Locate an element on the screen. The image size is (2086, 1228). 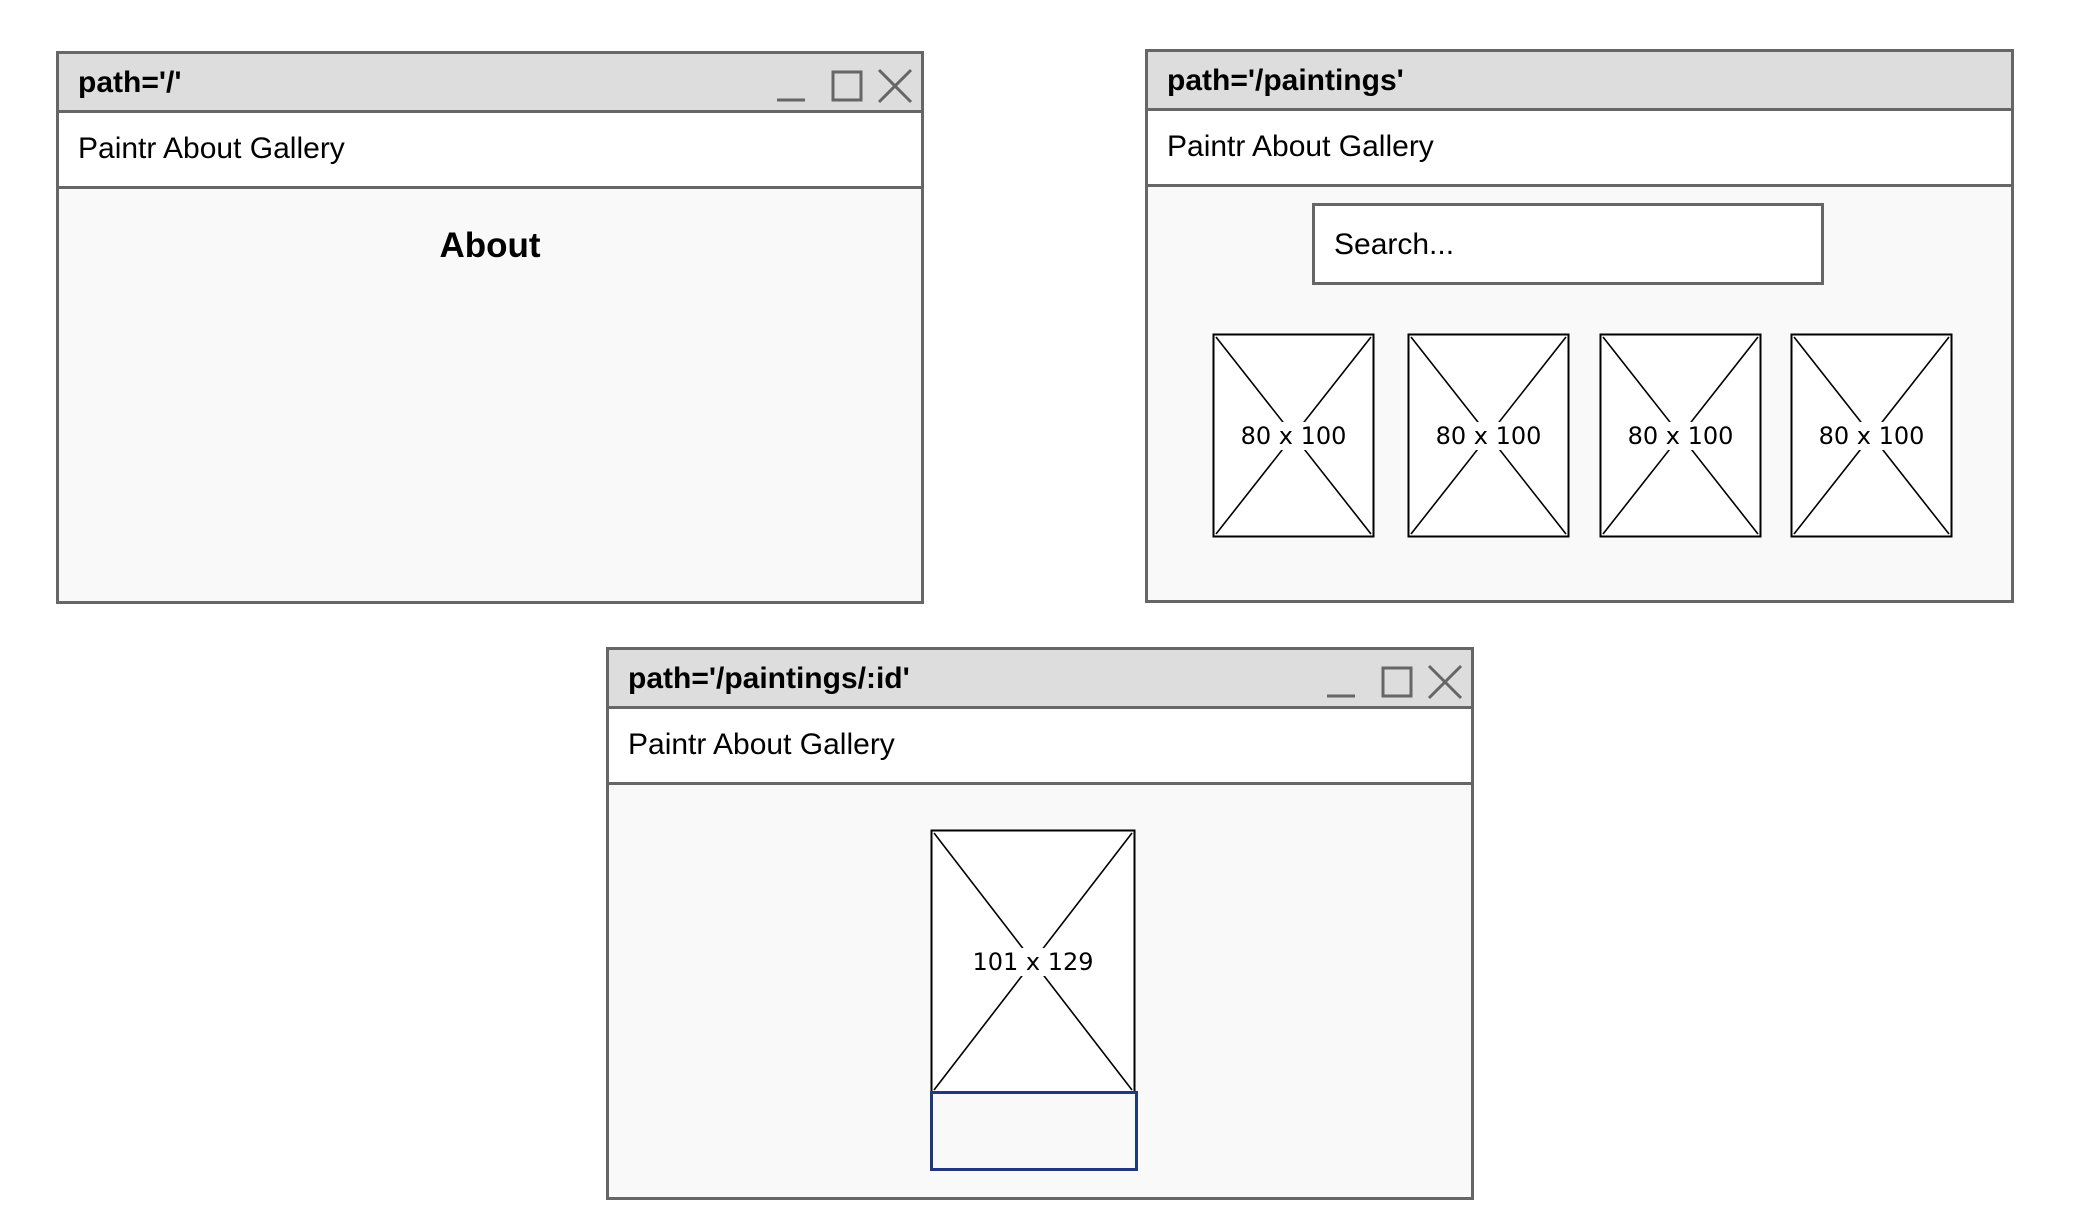
window-titlebar: path='/' is located at coordinates (490, 83).